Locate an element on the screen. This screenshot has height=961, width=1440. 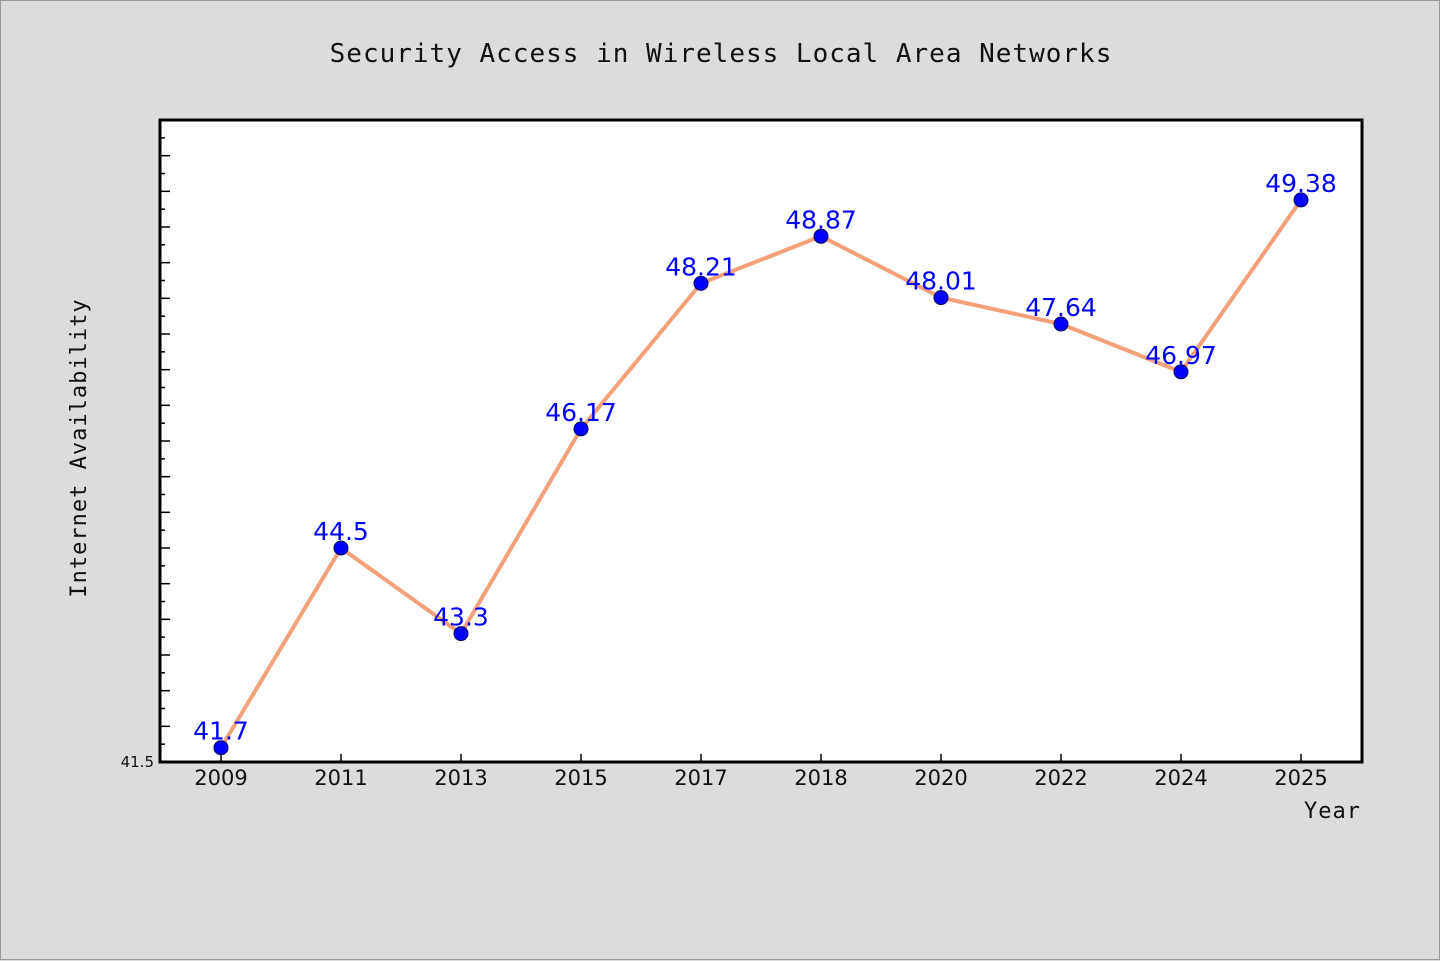
x-tick-label: 2025 is located at coordinates (1300, 778).